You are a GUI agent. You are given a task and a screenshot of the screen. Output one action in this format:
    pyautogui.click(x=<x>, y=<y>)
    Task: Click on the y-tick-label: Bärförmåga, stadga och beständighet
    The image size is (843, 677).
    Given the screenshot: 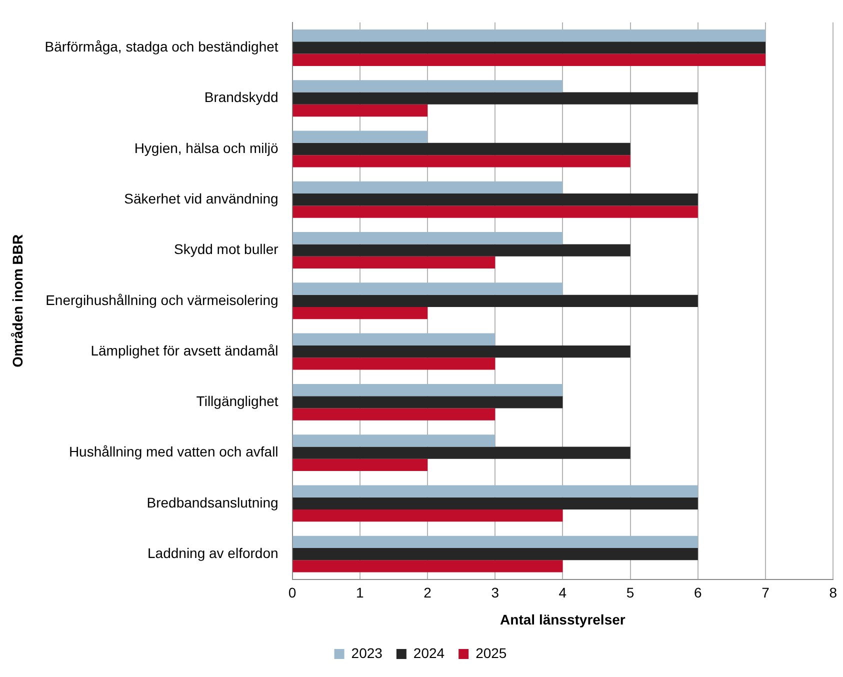 What is the action you would take?
    pyautogui.click(x=161, y=46)
    